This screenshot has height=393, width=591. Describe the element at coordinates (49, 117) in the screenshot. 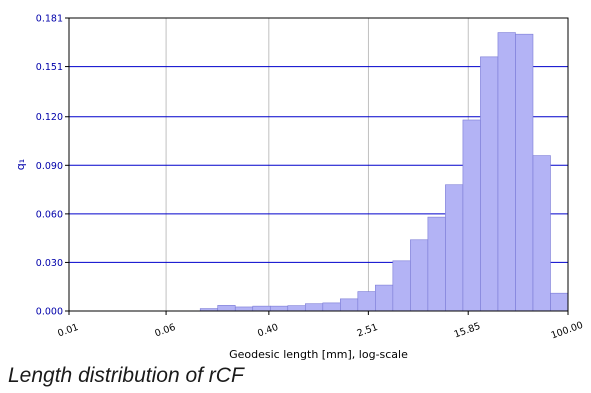

I see `y-tick-label: 0.120` at that location.